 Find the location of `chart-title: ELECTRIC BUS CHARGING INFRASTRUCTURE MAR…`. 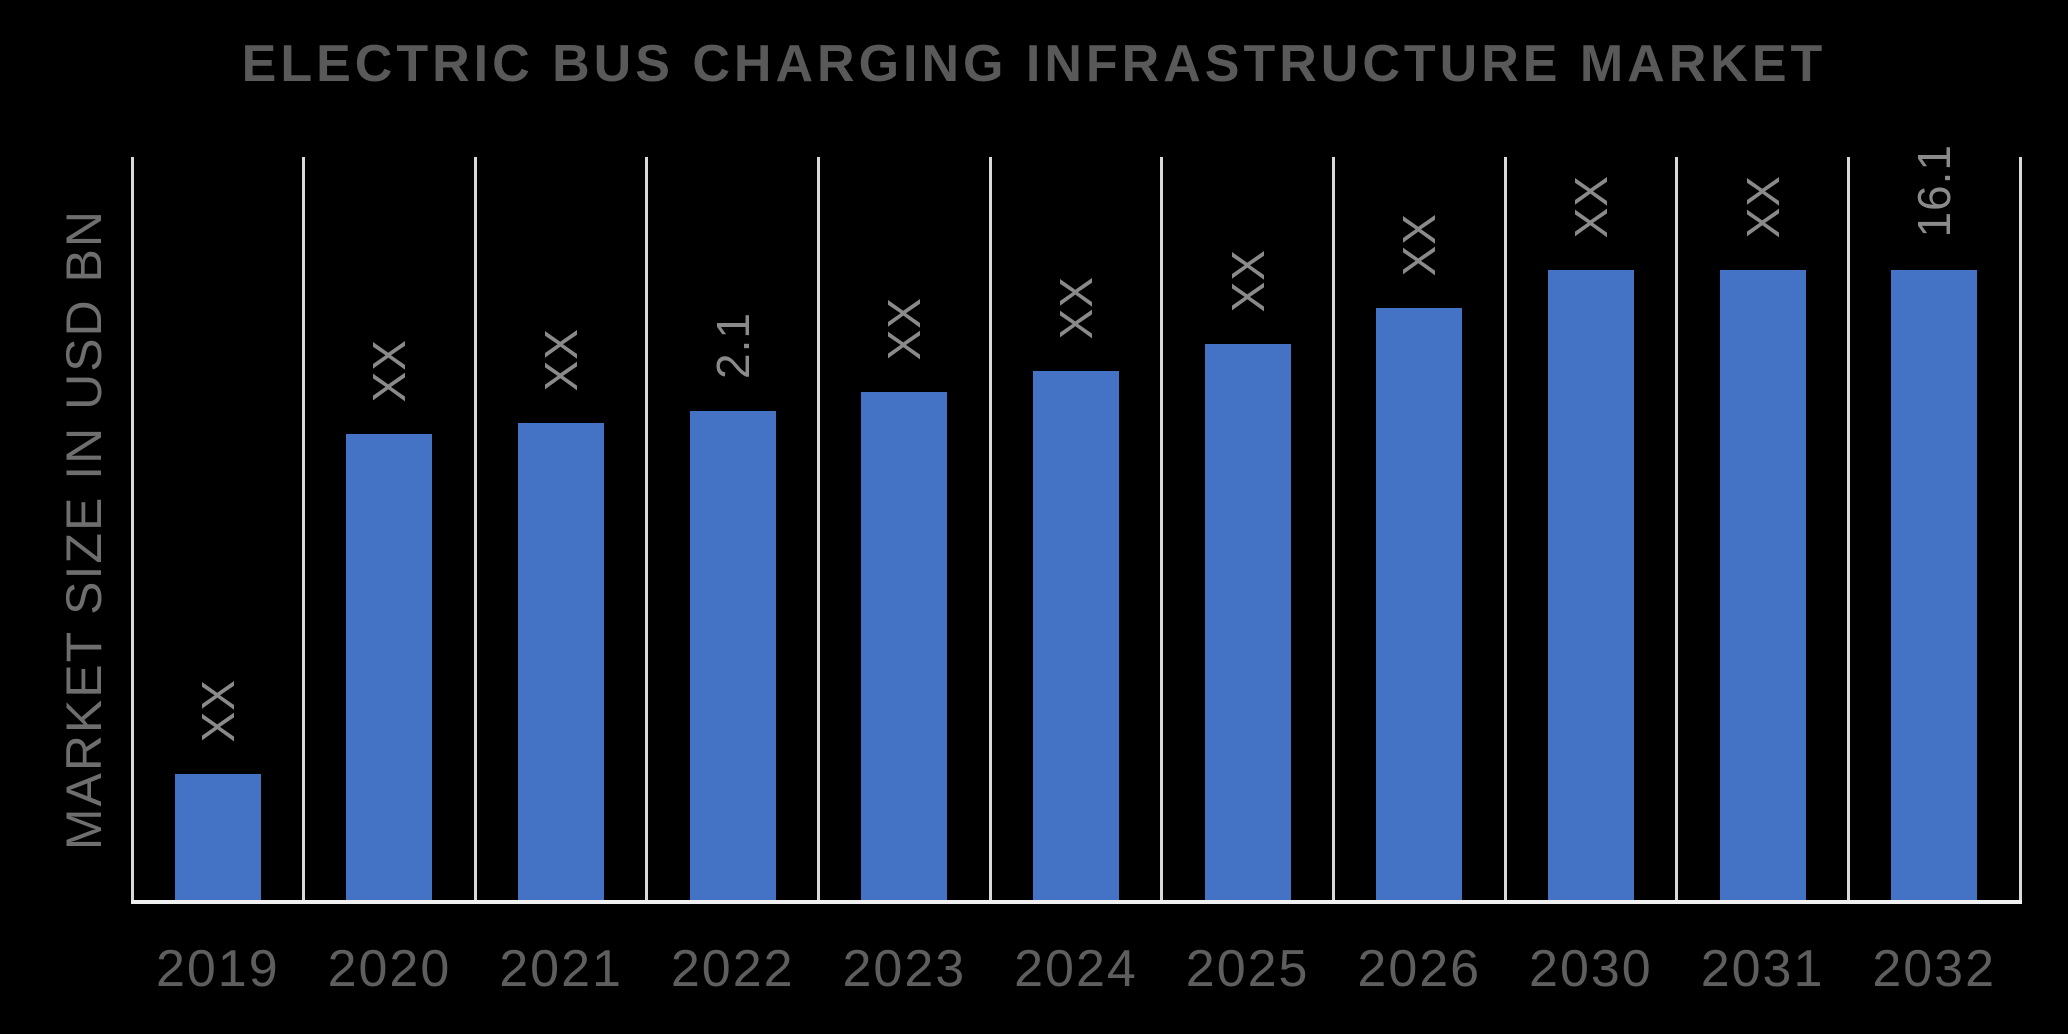

chart-title: ELECTRIC BUS CHARGING INFRASTRUCTURE MAR… is located at coordinates (1034, 64).